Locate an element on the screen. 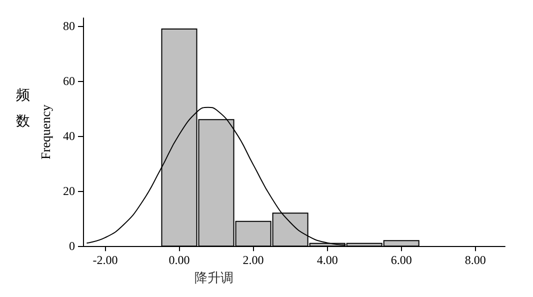  y-tick-label: 0 is located at coordinates (72, 246).